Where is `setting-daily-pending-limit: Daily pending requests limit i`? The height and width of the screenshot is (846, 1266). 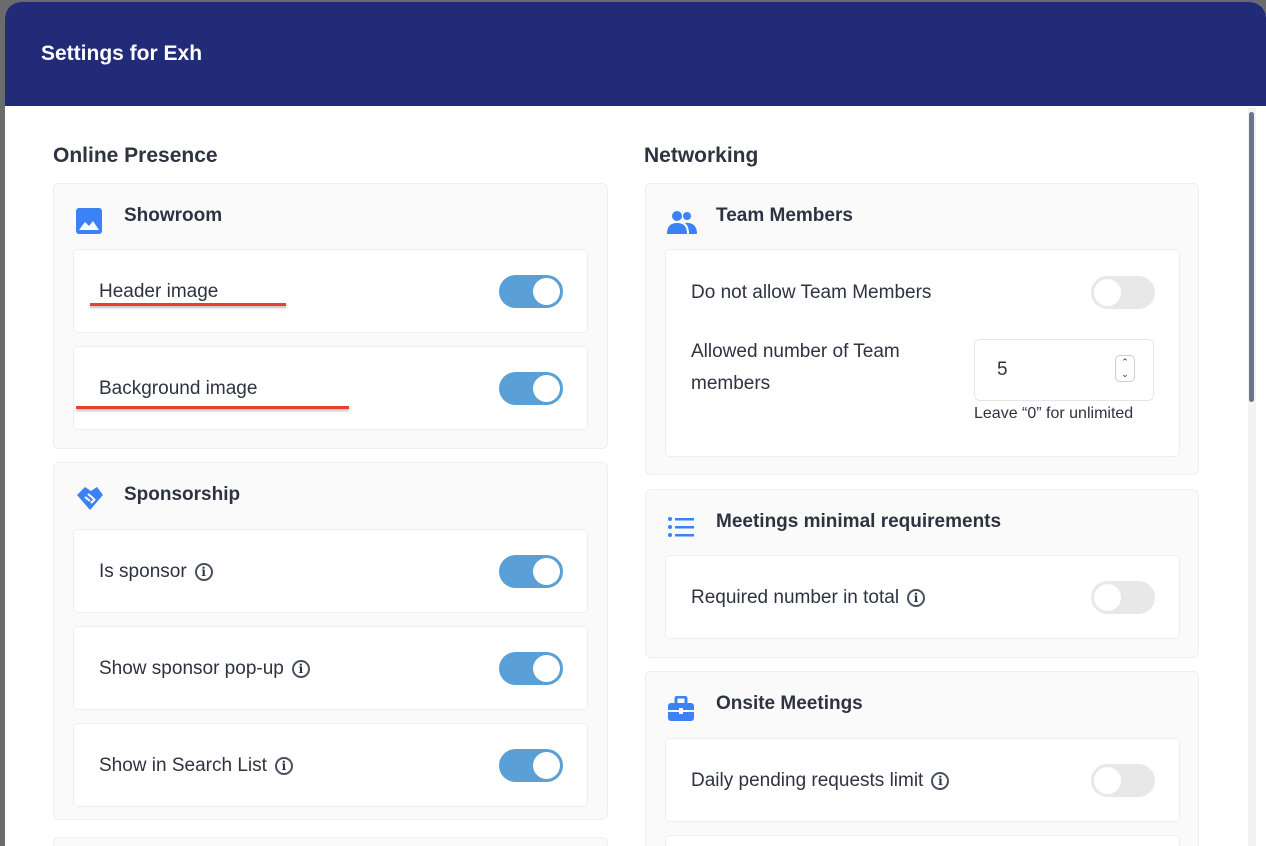
setting-daily-pending-limit: Daily pending requests limit i is located at coordinates (922, 780).